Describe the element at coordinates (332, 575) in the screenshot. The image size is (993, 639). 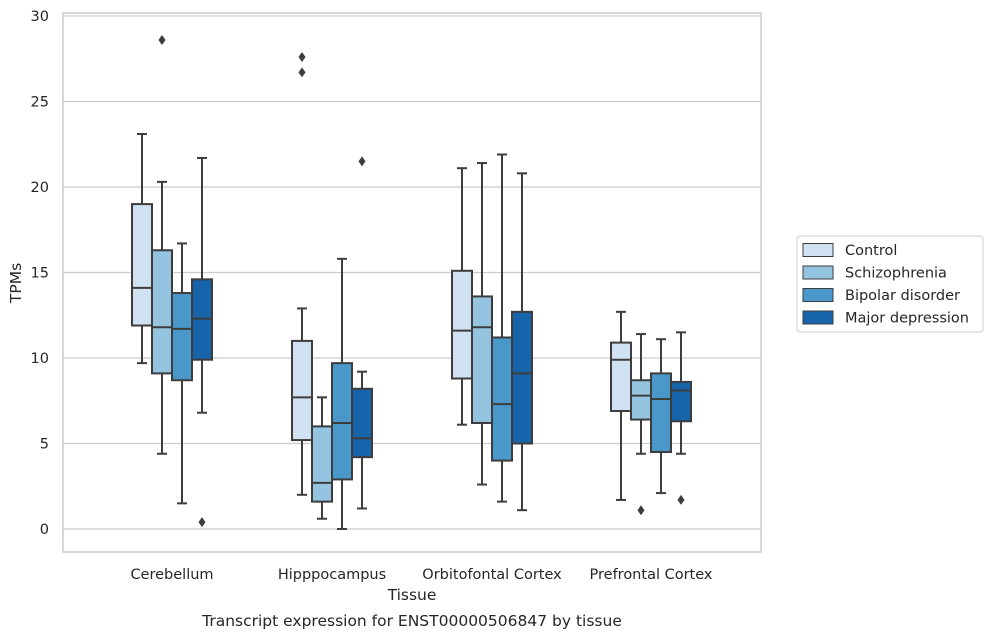
I see `x-tick-label: Hipppocampus` at that location.